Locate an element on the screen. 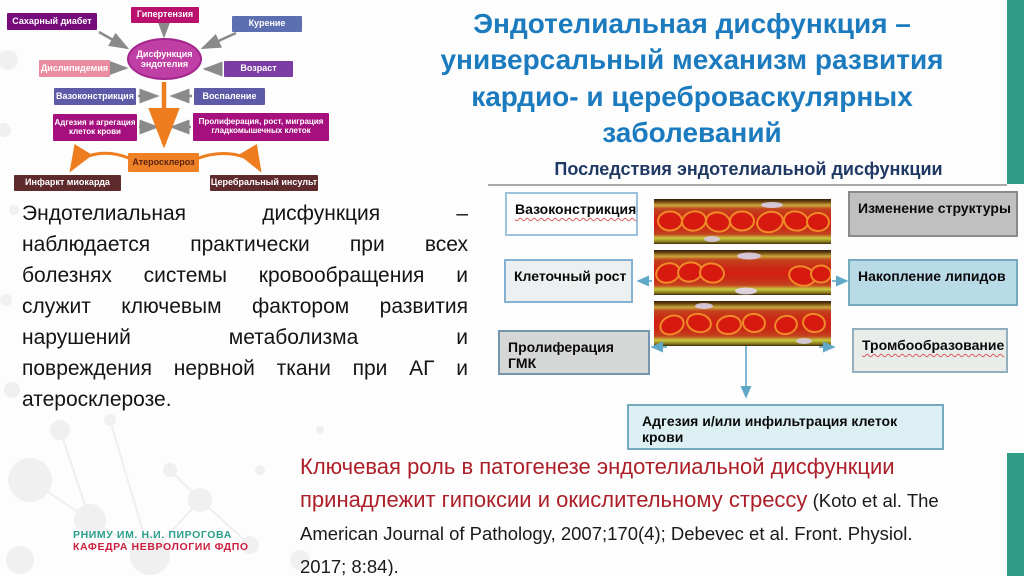  factor-box-age: Возраст is located at coordinates (258, 69).